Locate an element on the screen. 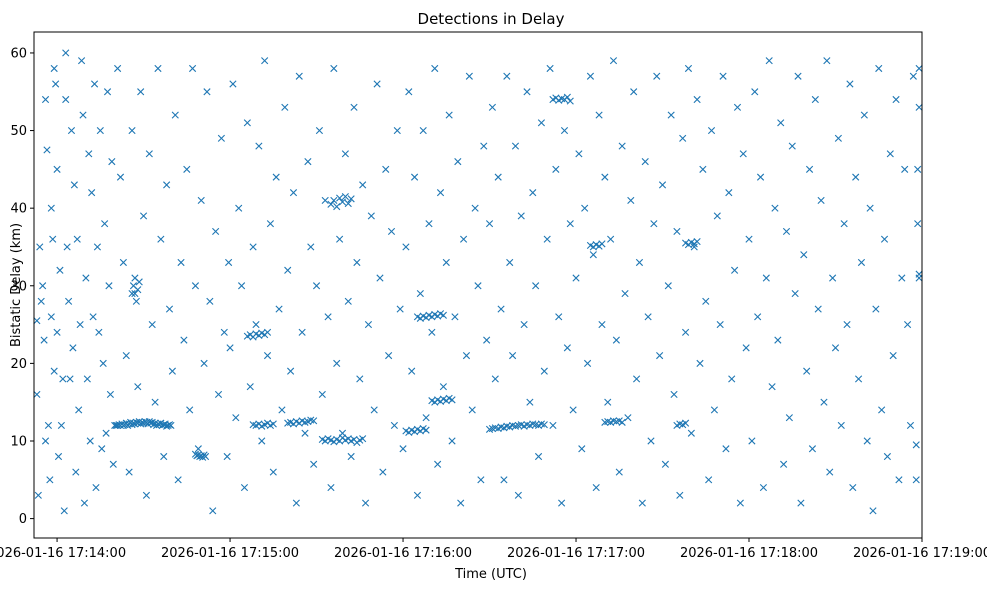 This screenshot has height=590, width=987. x-tick-label: 2026-01-16 17:17:00 is located at coordinates (576, 553).